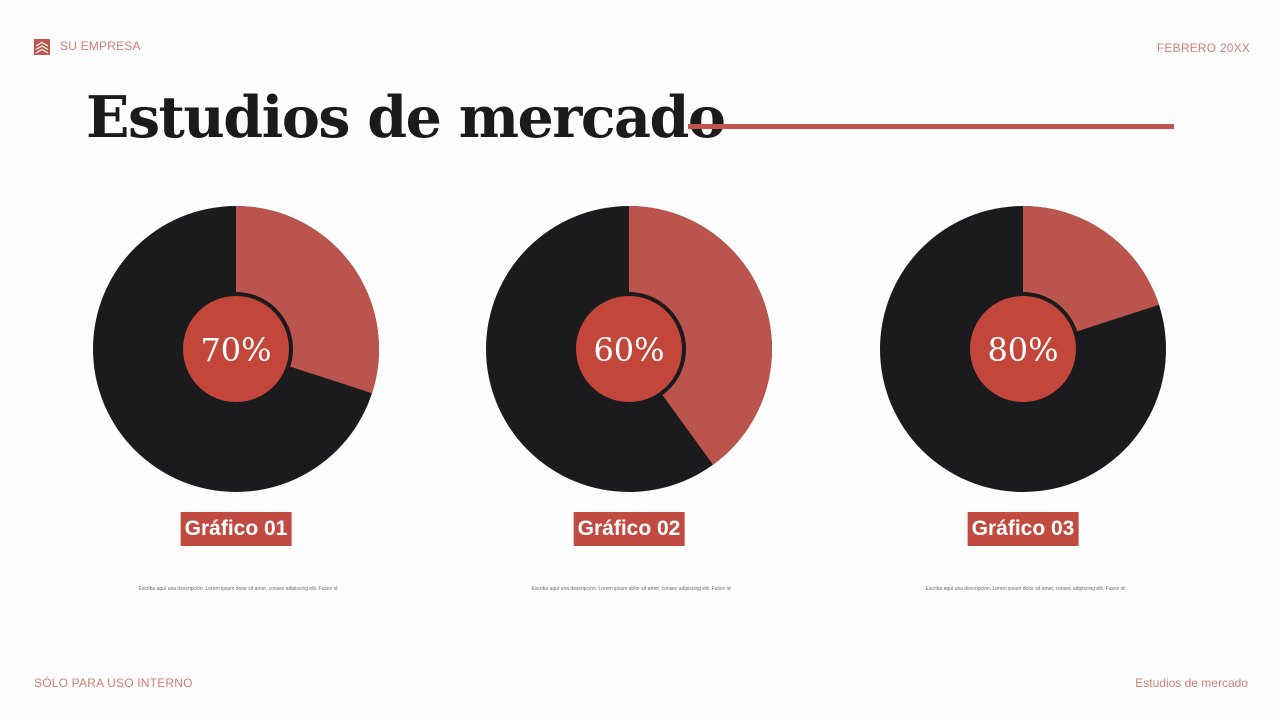 The height and width of the screenshot is (720, 1280). What do you see at coordinates (406, 117) in the screenshot?
I see `page-title: Estudios de mercado` at bounding box center [406, 117].